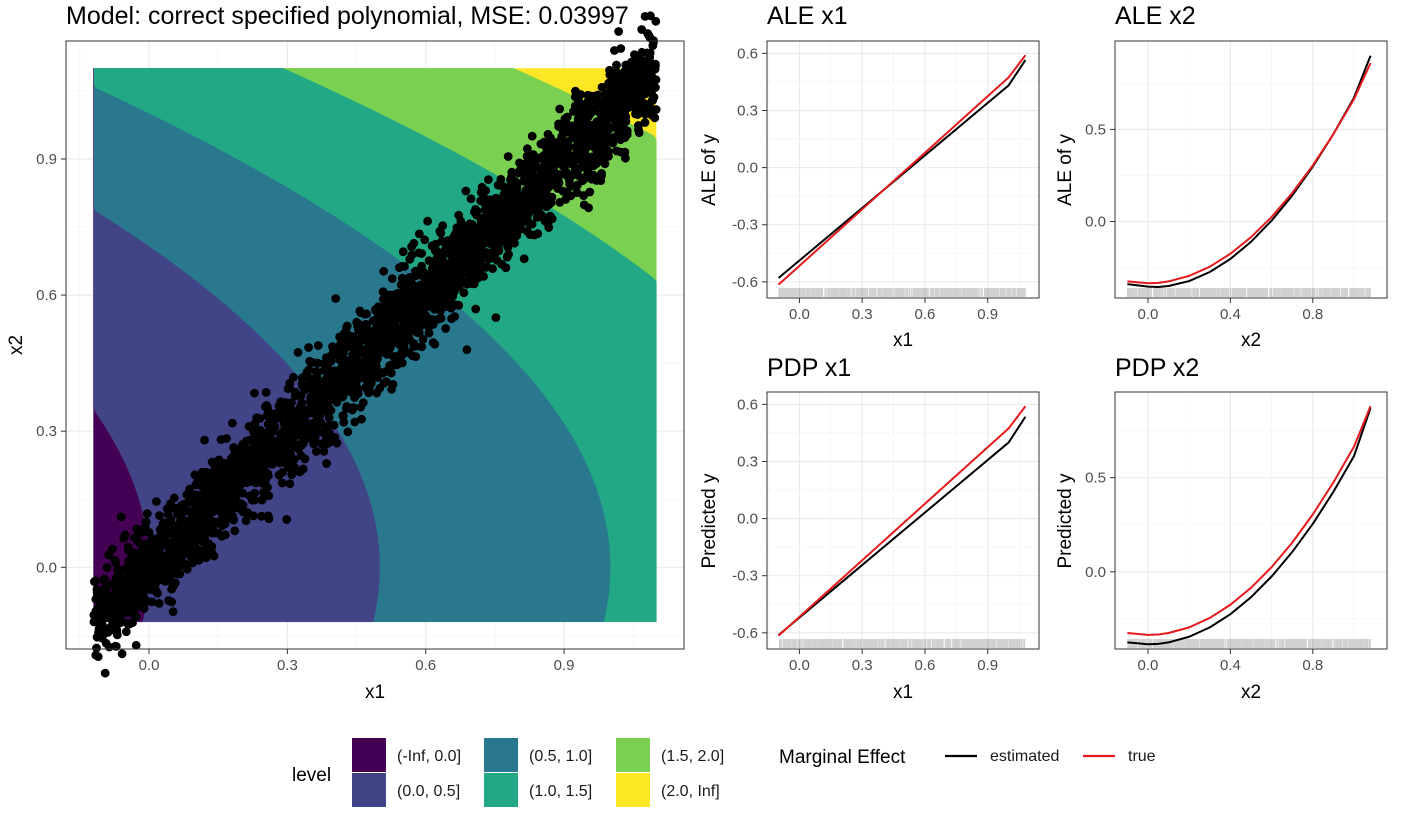 This screenshot has width=1410, height=825. I want to click on pdp-x1-rug-marks, so click(902, 643).